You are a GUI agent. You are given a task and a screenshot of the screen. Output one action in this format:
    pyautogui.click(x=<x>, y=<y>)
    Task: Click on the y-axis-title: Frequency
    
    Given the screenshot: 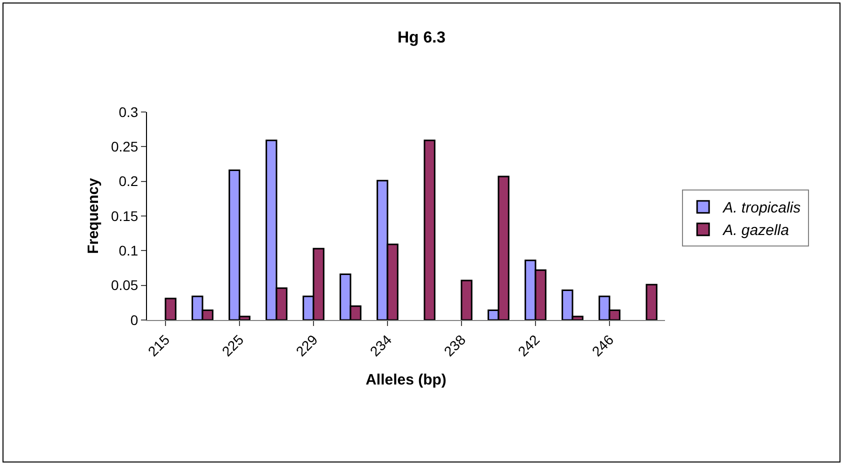 What is the action you would take?
    pyautogui.click(x=93, y=215)
    